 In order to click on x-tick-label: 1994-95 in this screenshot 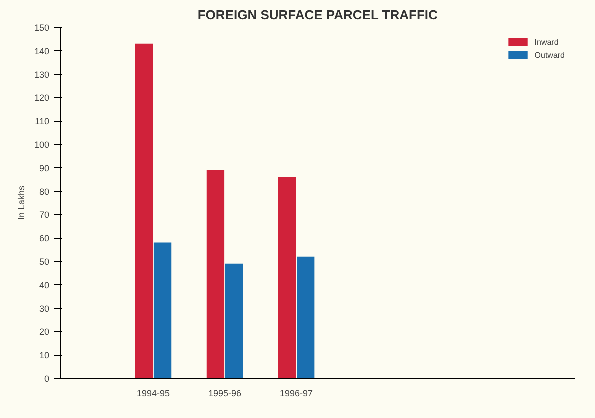, I will do `click(153, 393)`.